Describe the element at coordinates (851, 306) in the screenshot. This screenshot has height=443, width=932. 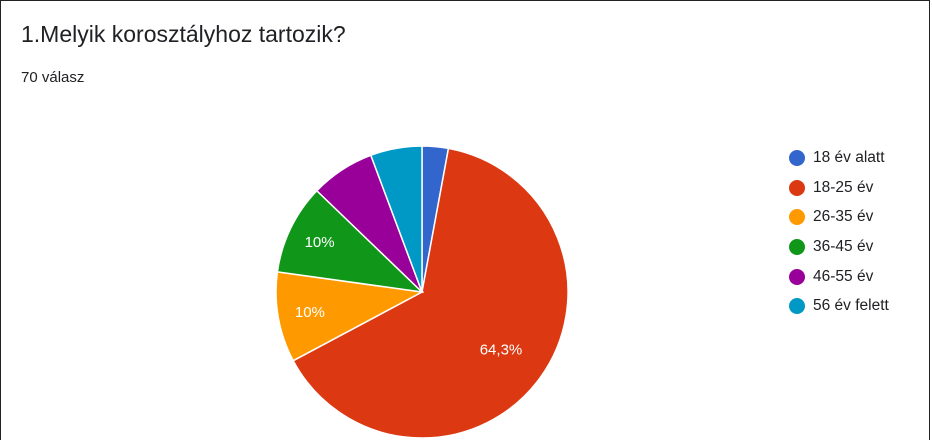
I see `legend-label: 56 év felett` at that location.